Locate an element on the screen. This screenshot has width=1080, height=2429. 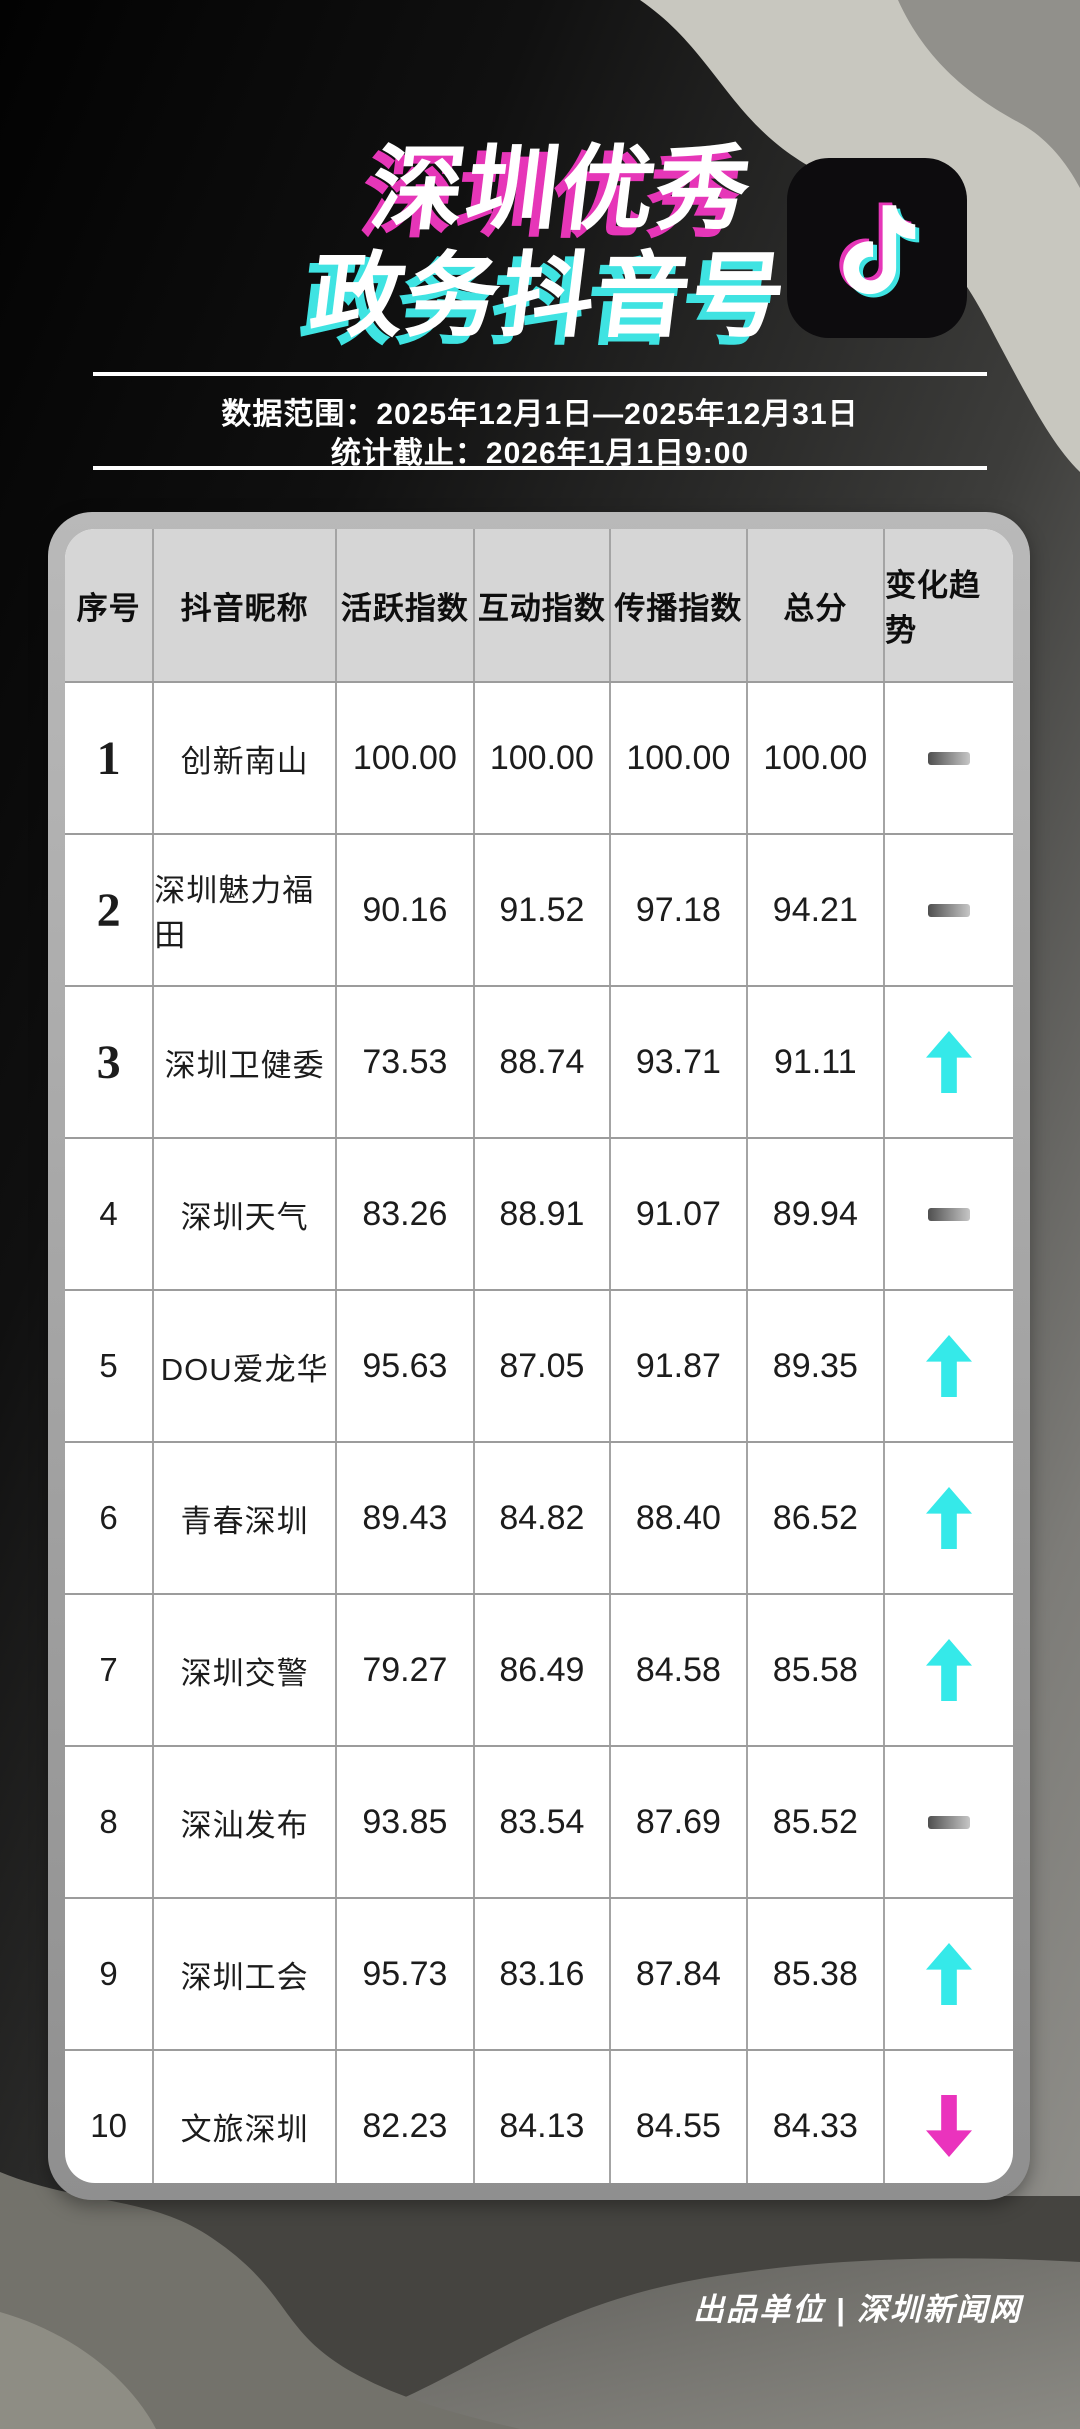
interact-index-cell: 87.05 is located at coordinates (541, 1366).